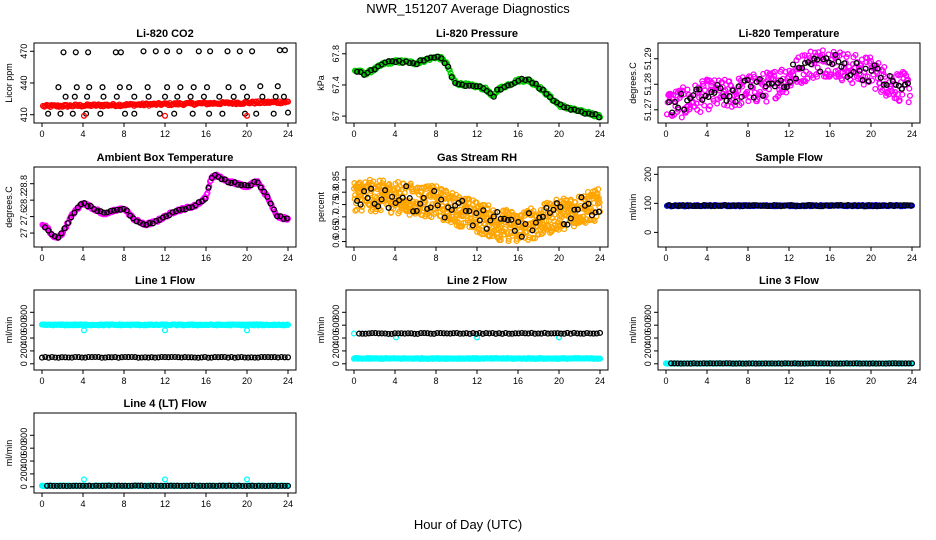 The width and height of the screenshot is (936, 540). Describe the element at coordinates (288, 134) in the screenshot. I see `panel-0-xtick-label: 24` at that location.